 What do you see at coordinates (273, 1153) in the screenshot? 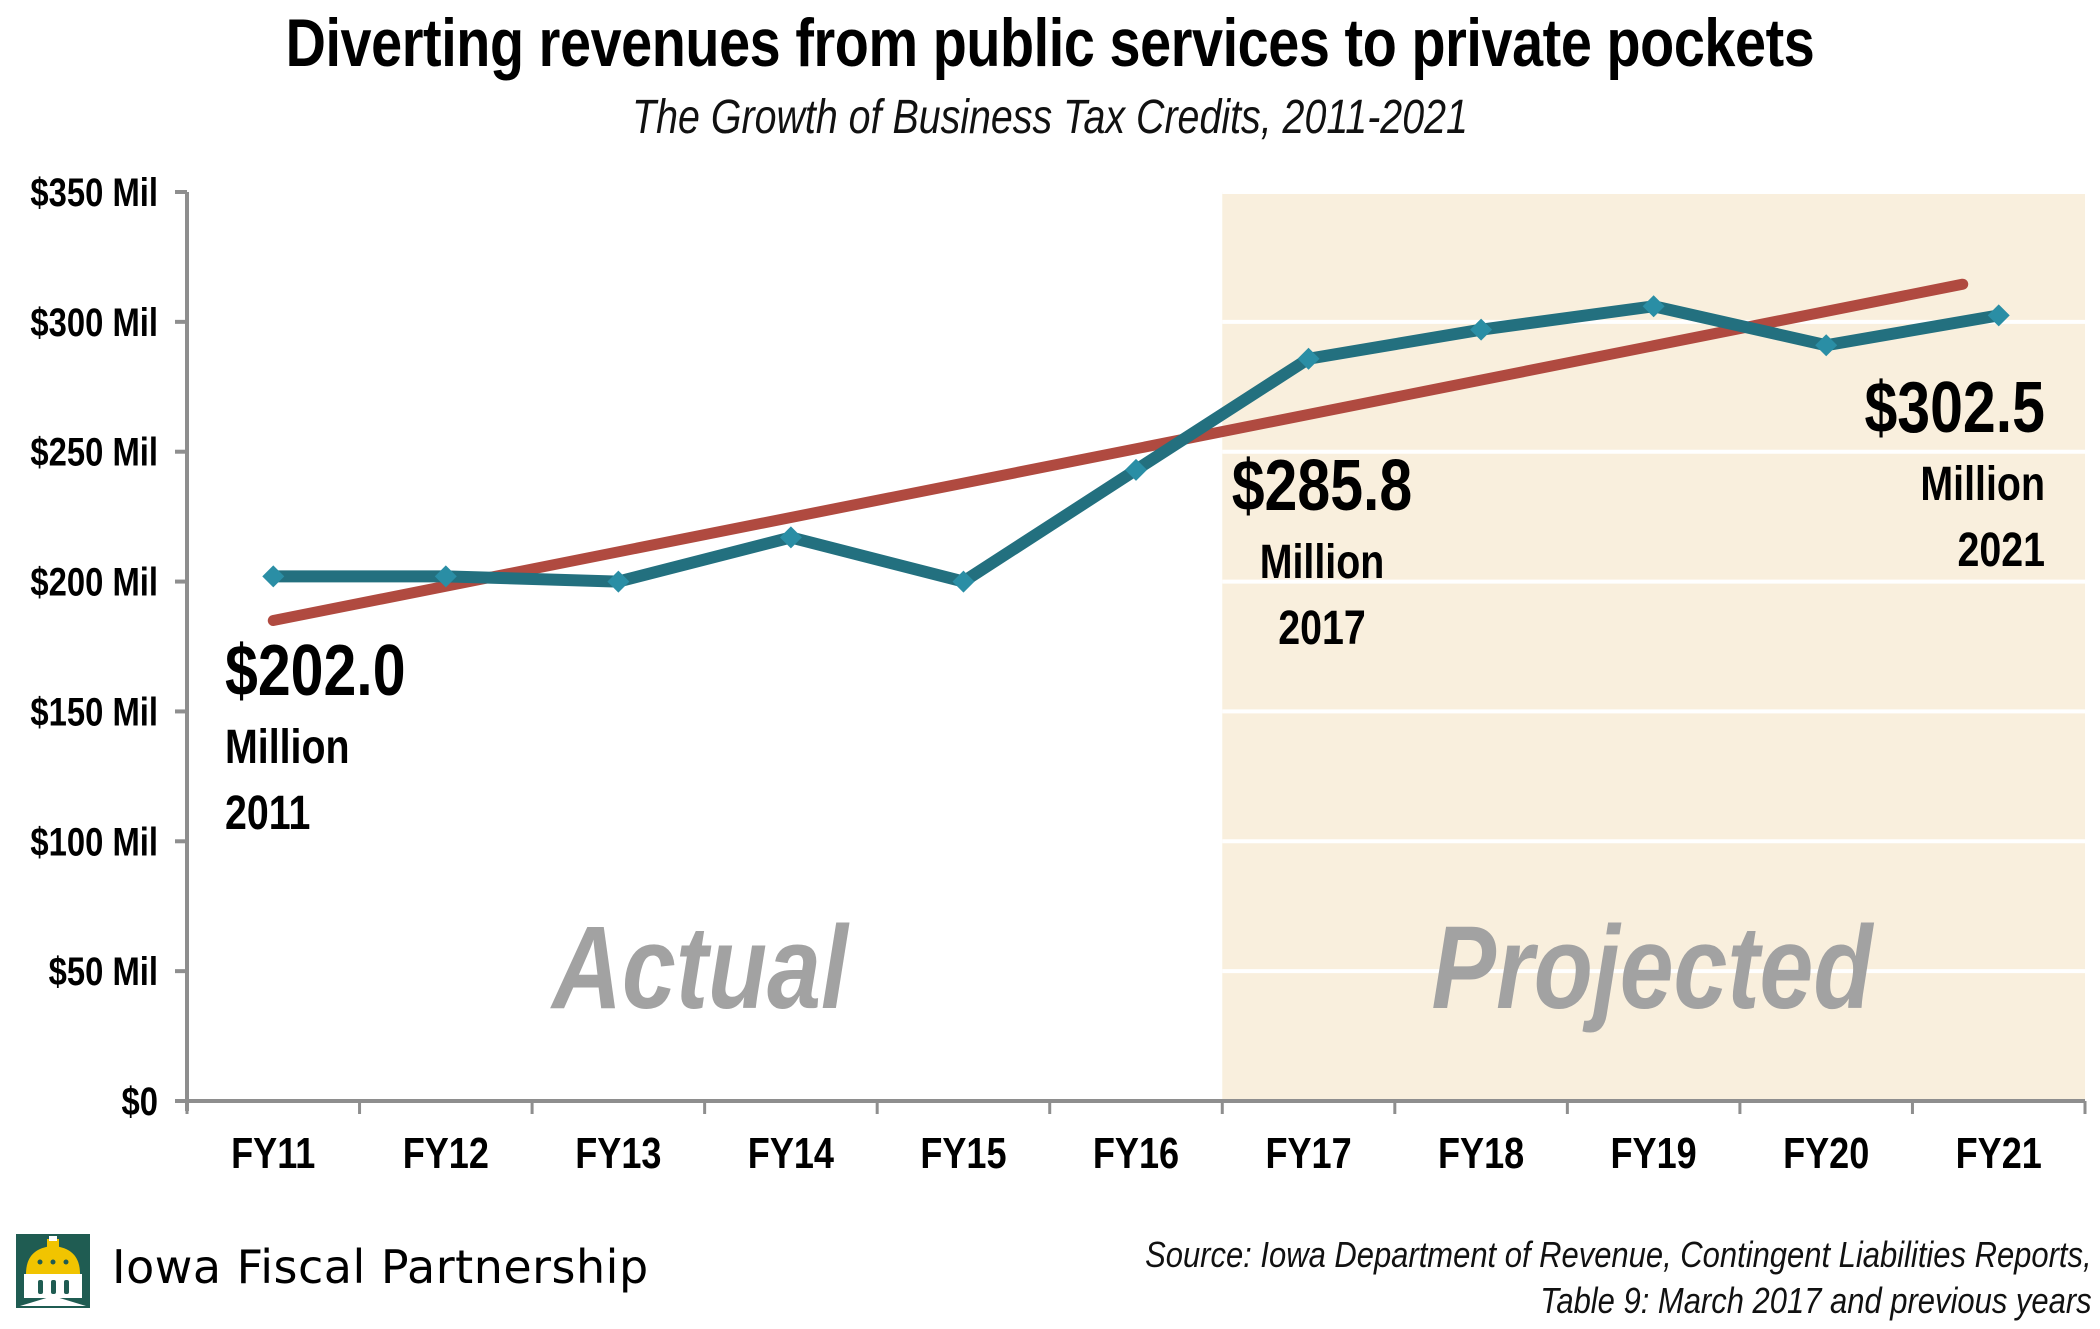
I see `x-tick-label: FY11` at bounding box center [273, 1153].